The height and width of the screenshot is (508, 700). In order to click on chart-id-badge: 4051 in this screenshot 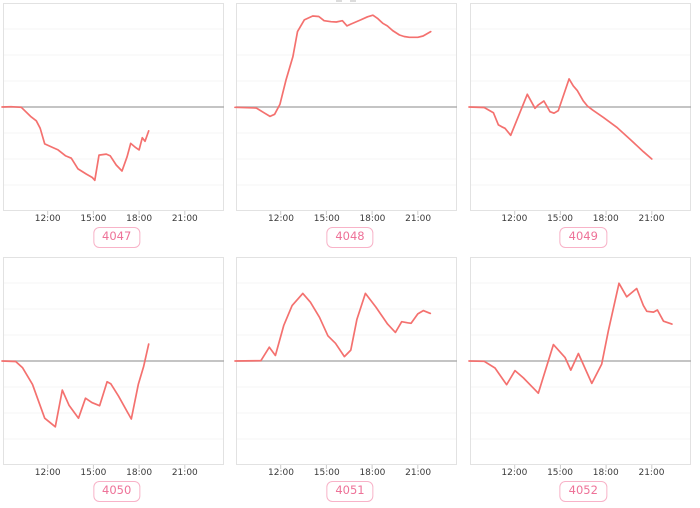, I will do `click(350, 491)`.